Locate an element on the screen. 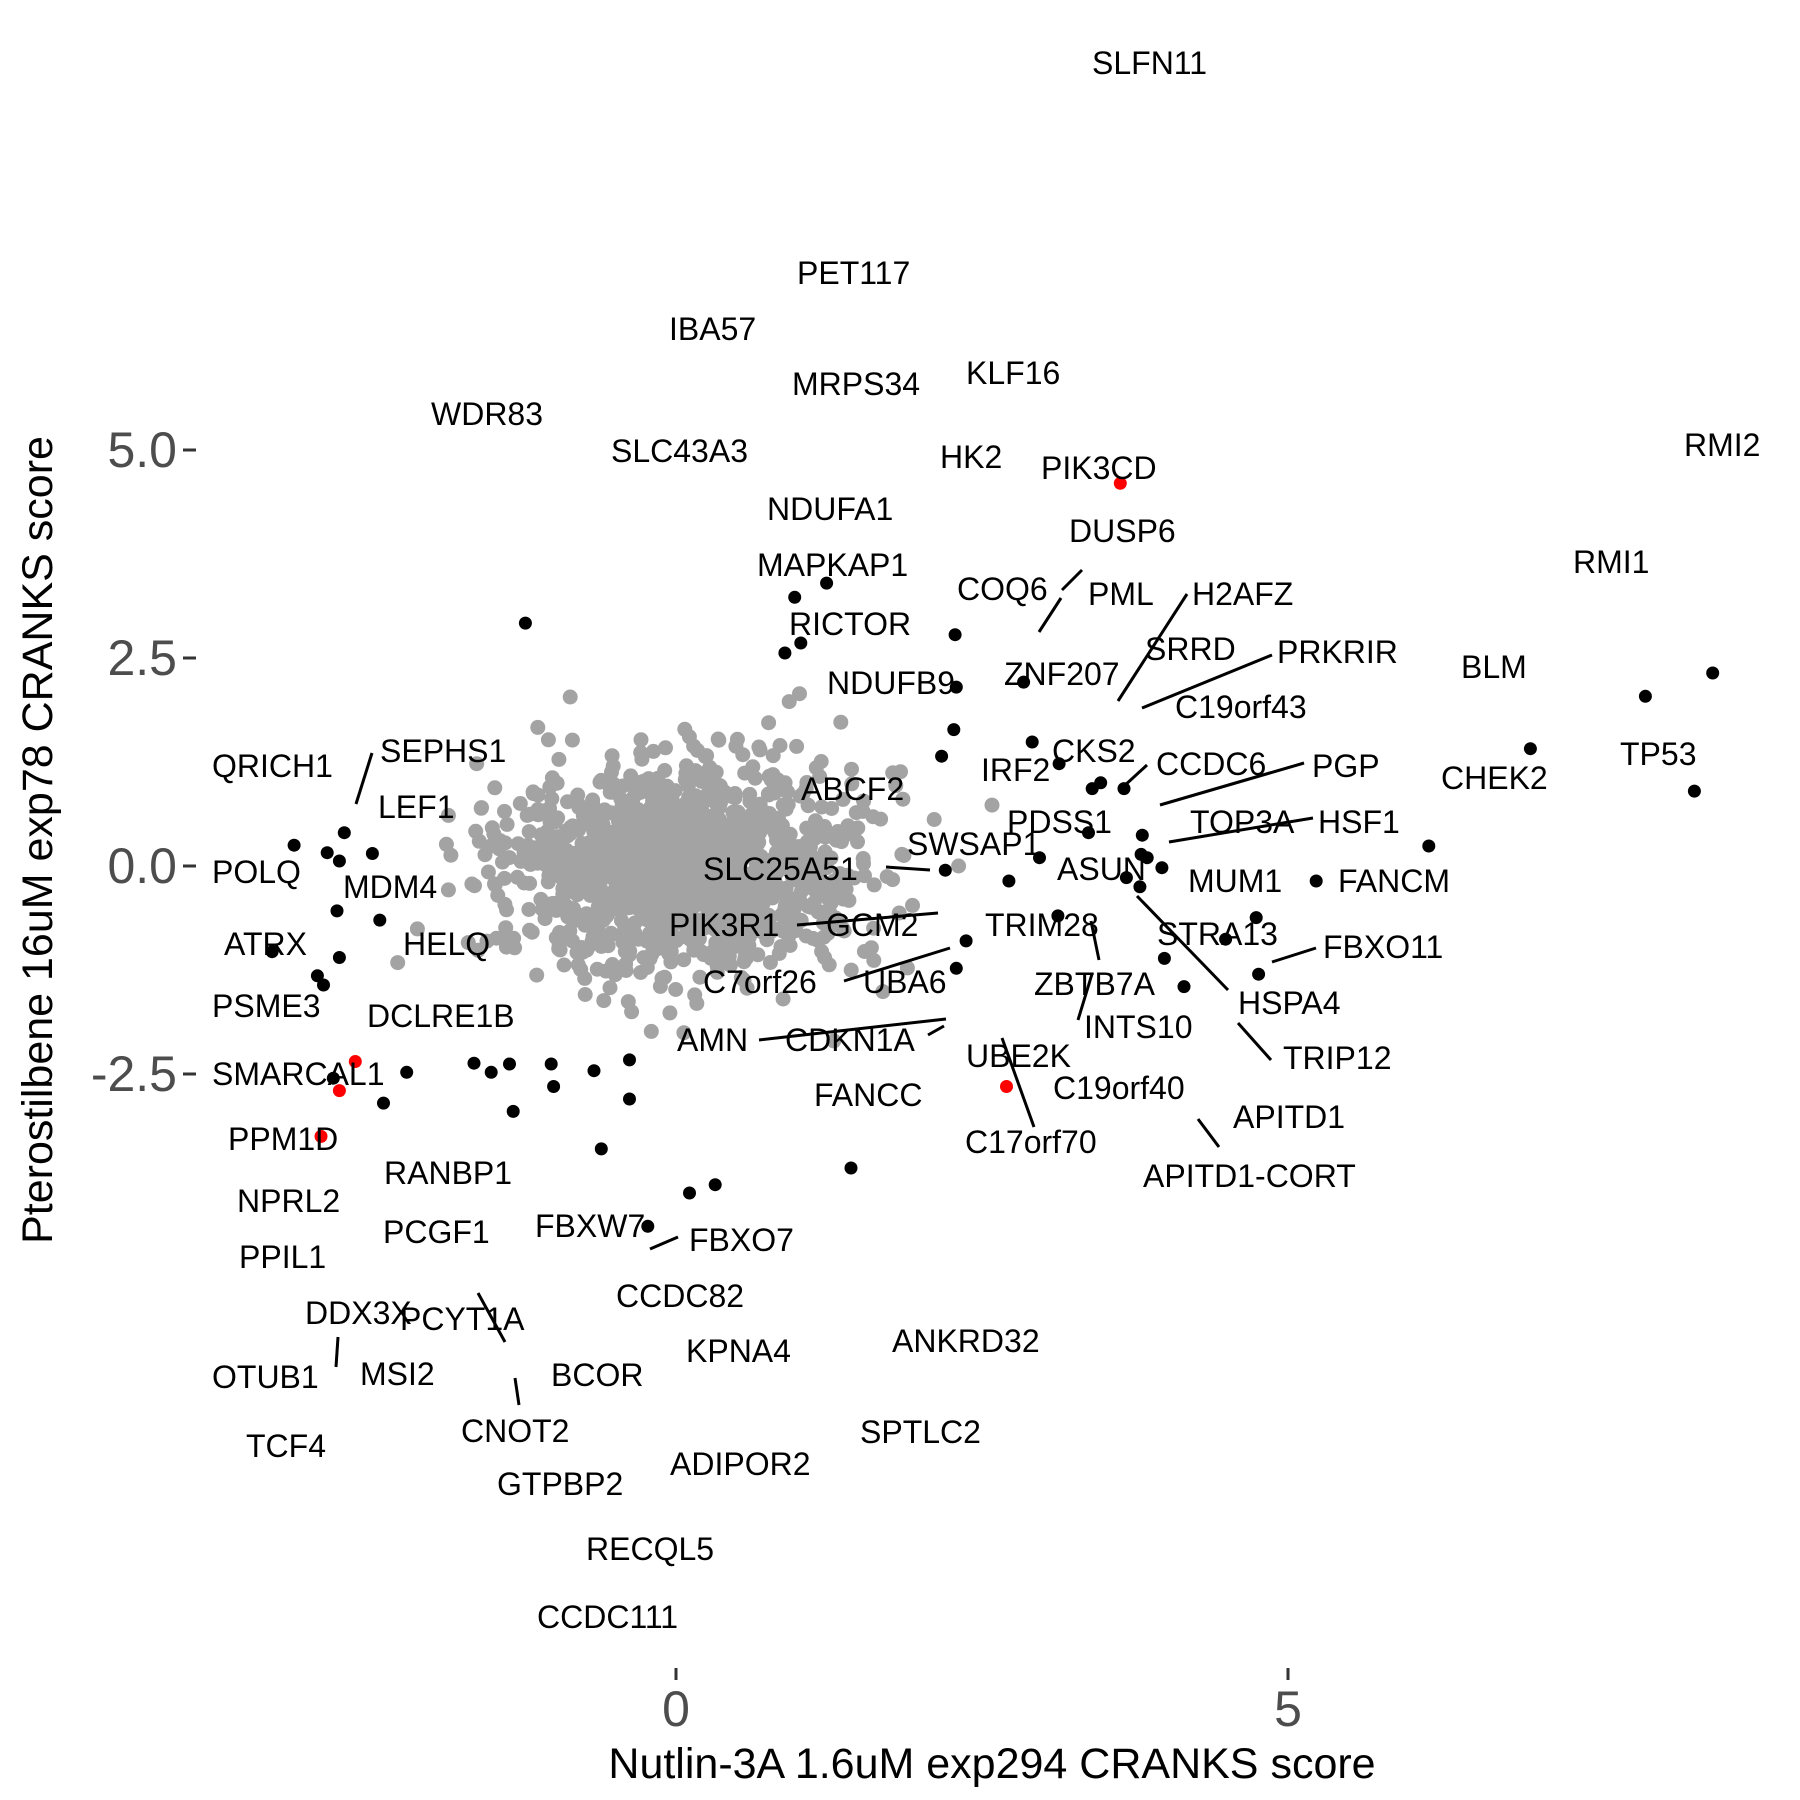 This screenshot has width=1800, height=1800. point-fancm is located at coordinates (1316, 881).